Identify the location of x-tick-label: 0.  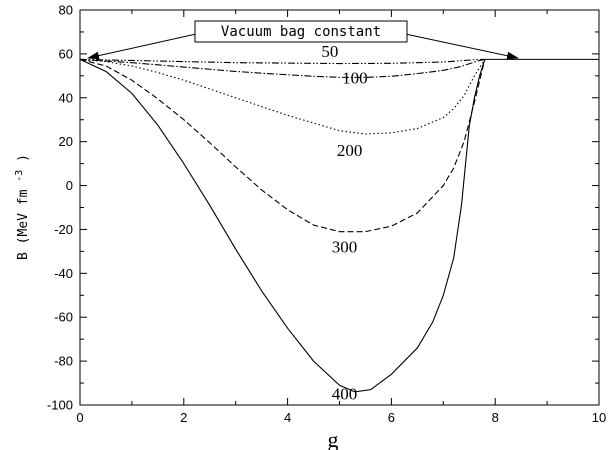
(79, 417).